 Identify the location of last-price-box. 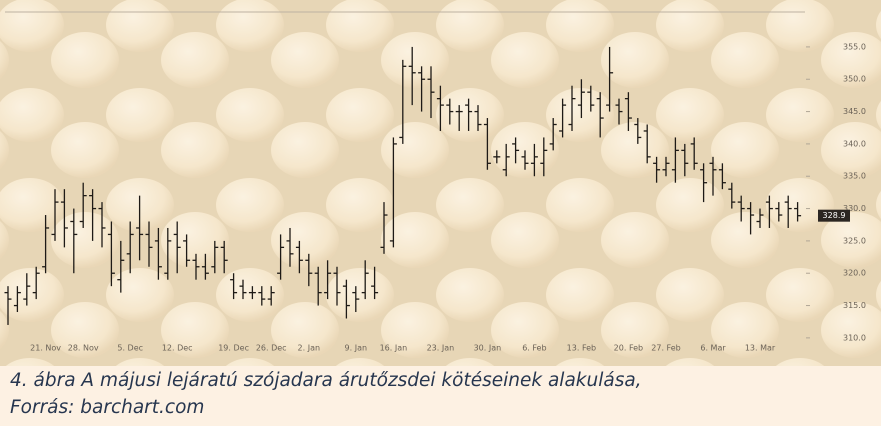
(834, 215).